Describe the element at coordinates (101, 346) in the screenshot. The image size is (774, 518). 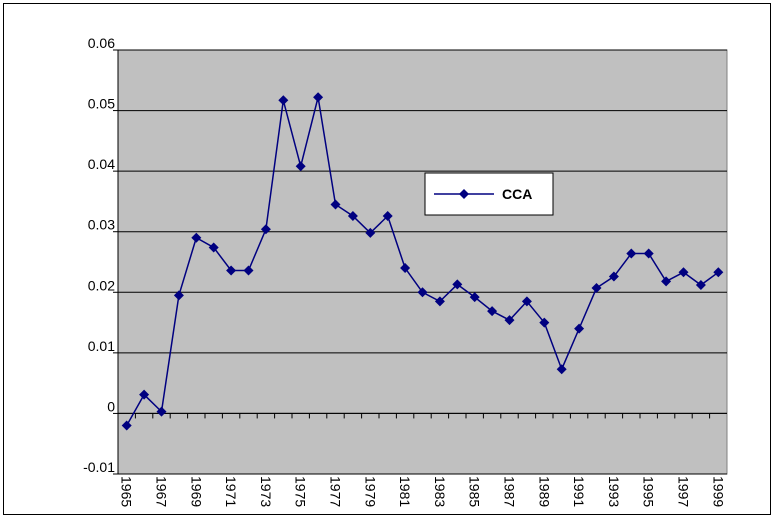
I see `y-tick-label: 0.01` at that location.